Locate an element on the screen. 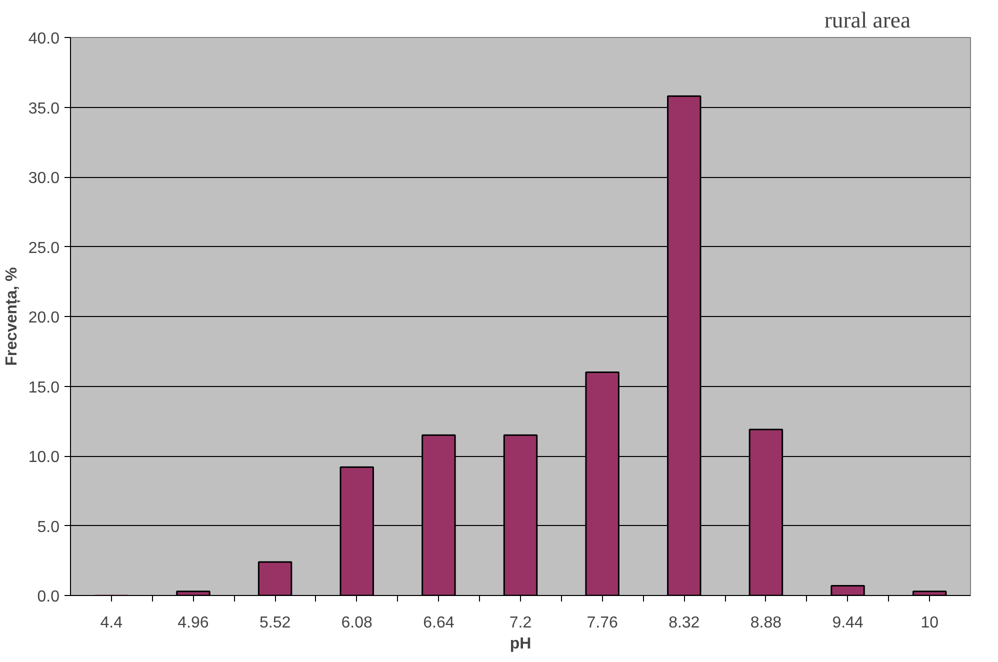 This screenshot has height=662, width=998. y-tick-label: 30.0 is located at coordinates (44, 178).